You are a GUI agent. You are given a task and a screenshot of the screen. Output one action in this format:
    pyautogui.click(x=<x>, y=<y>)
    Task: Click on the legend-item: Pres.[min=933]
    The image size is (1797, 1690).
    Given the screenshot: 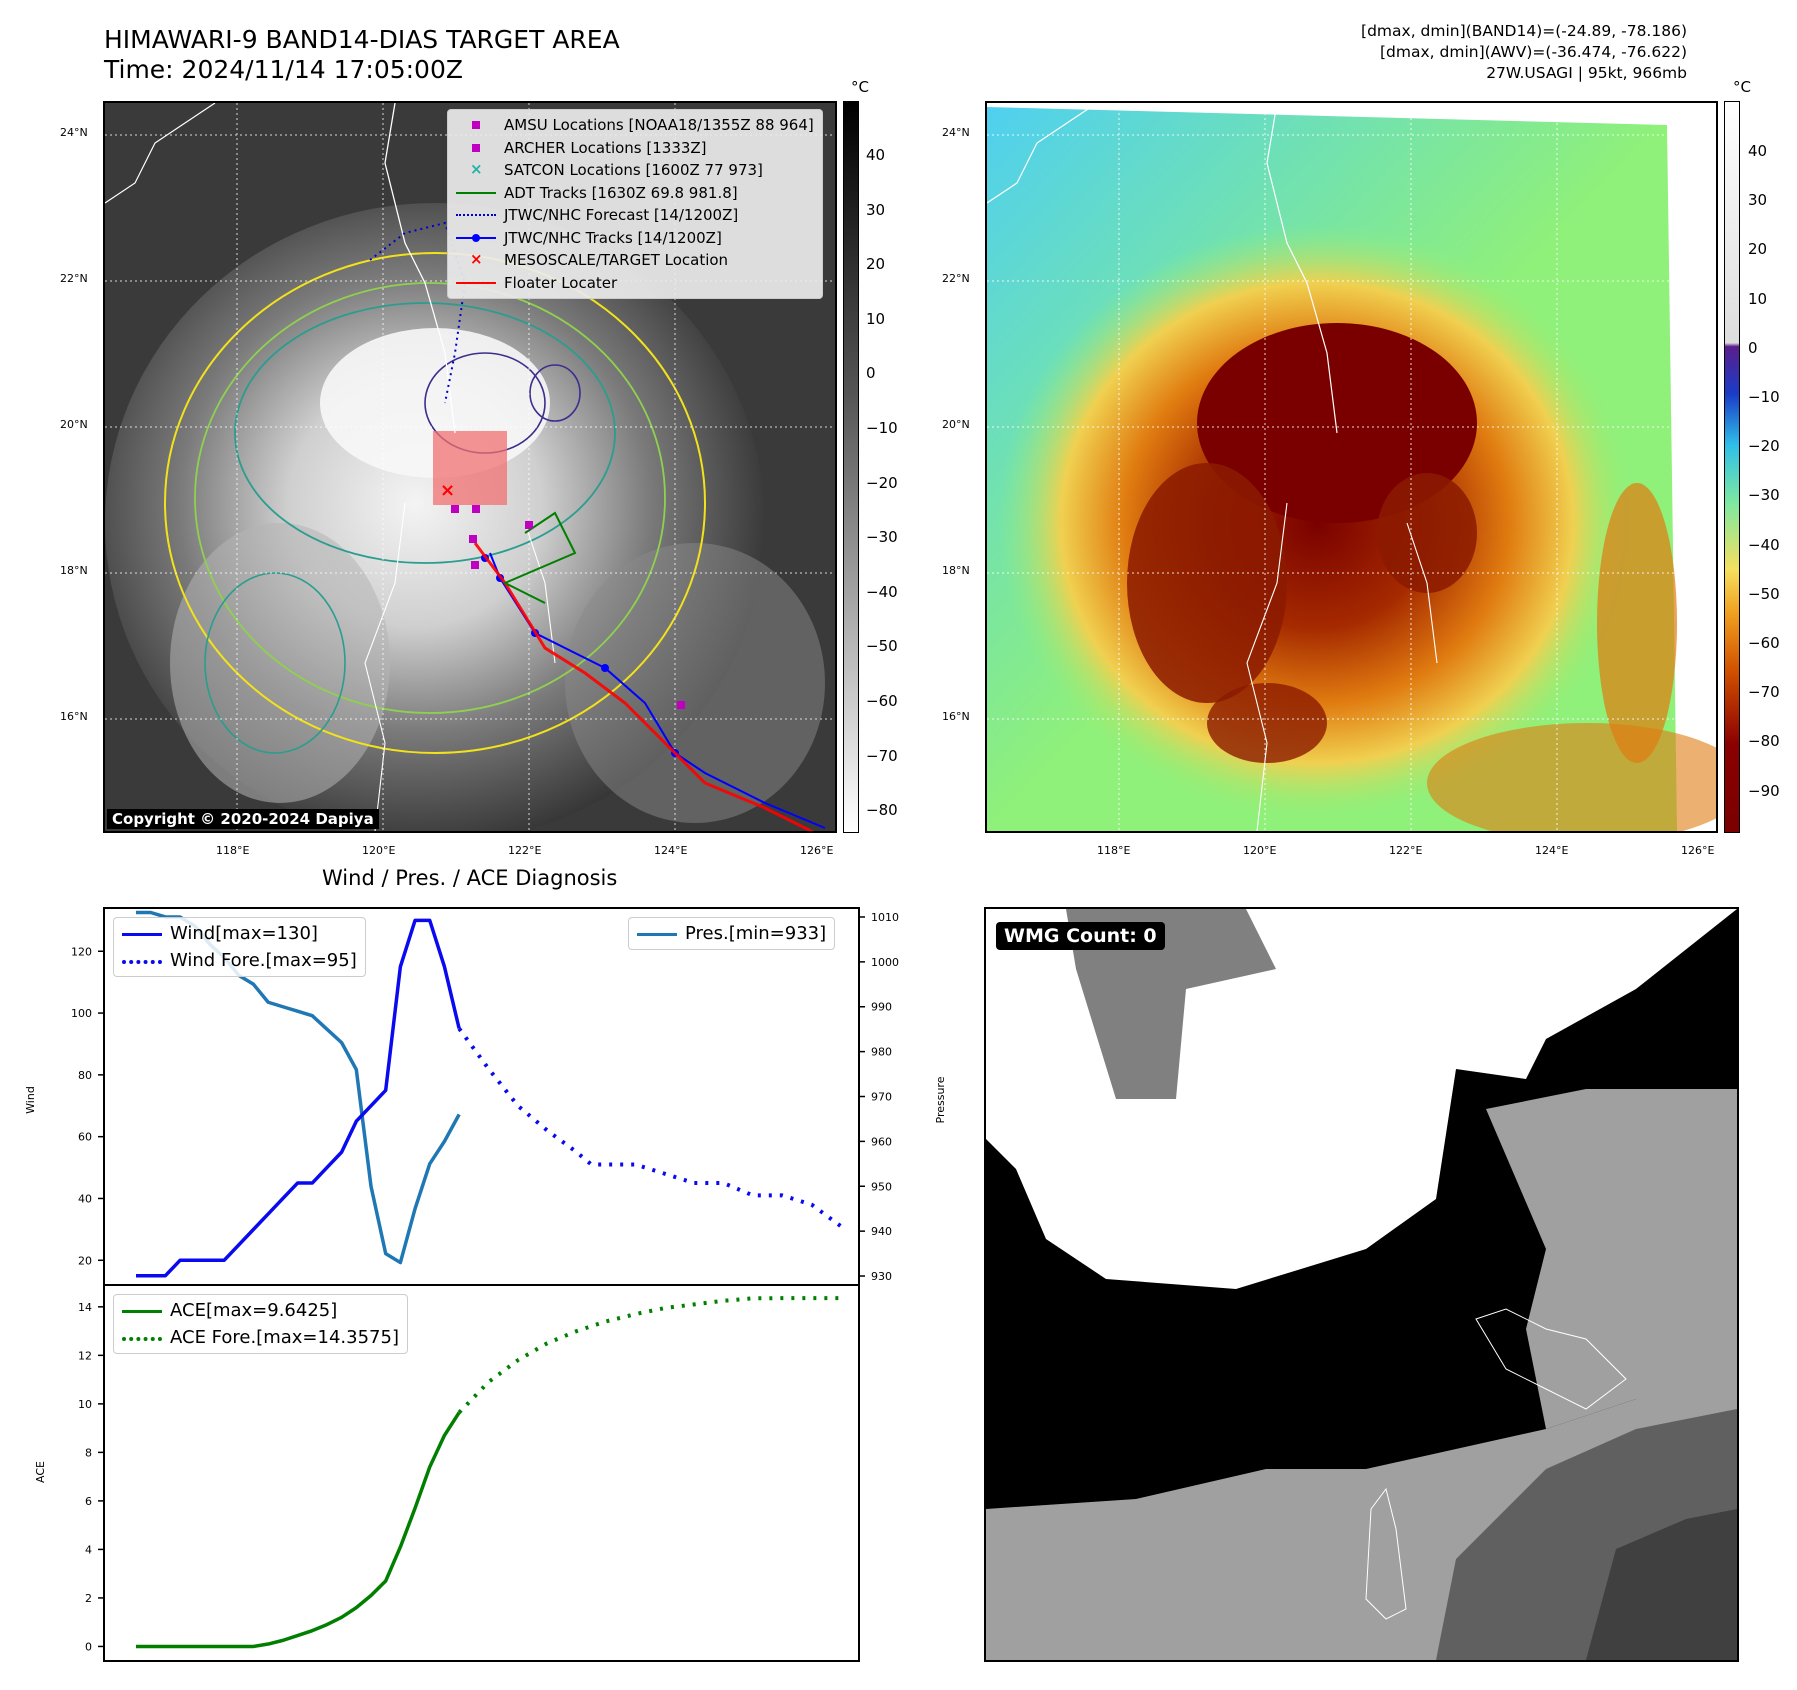 What is the action you would take?
    pyautogui.click(x=731, y=933)
    